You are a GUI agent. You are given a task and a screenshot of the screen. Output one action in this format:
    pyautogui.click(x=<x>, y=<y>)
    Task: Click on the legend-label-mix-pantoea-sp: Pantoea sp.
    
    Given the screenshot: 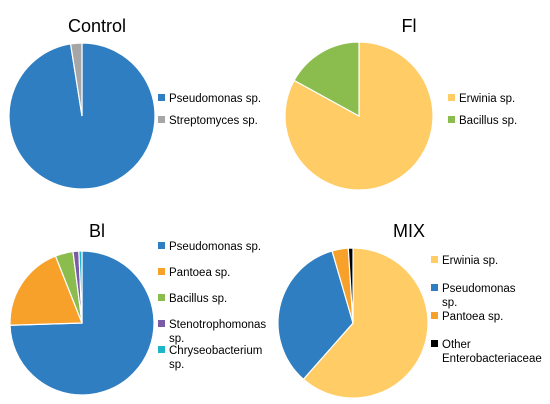 What is the action you would take?
    pyautogui.click(x=472, y=317)
    